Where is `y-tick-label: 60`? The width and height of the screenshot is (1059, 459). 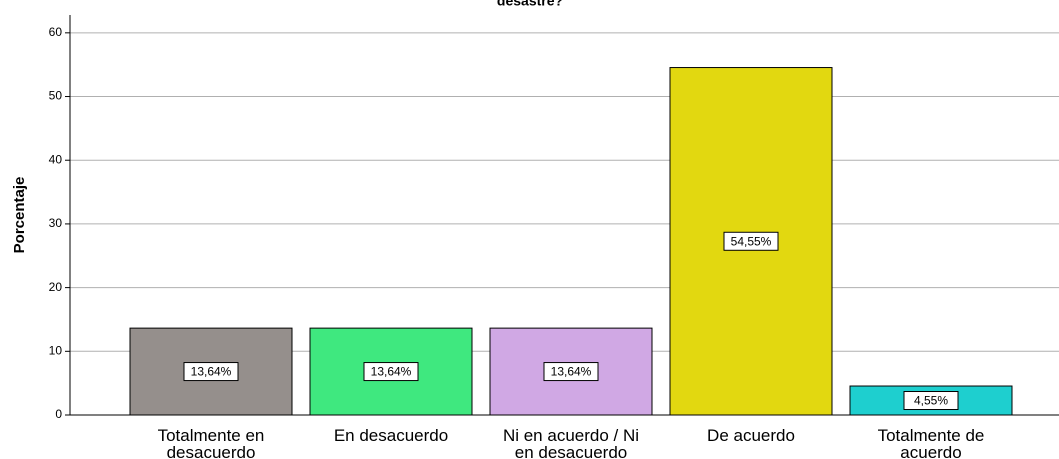
y-tick-label: 60 is located at coordinates (56, 32).